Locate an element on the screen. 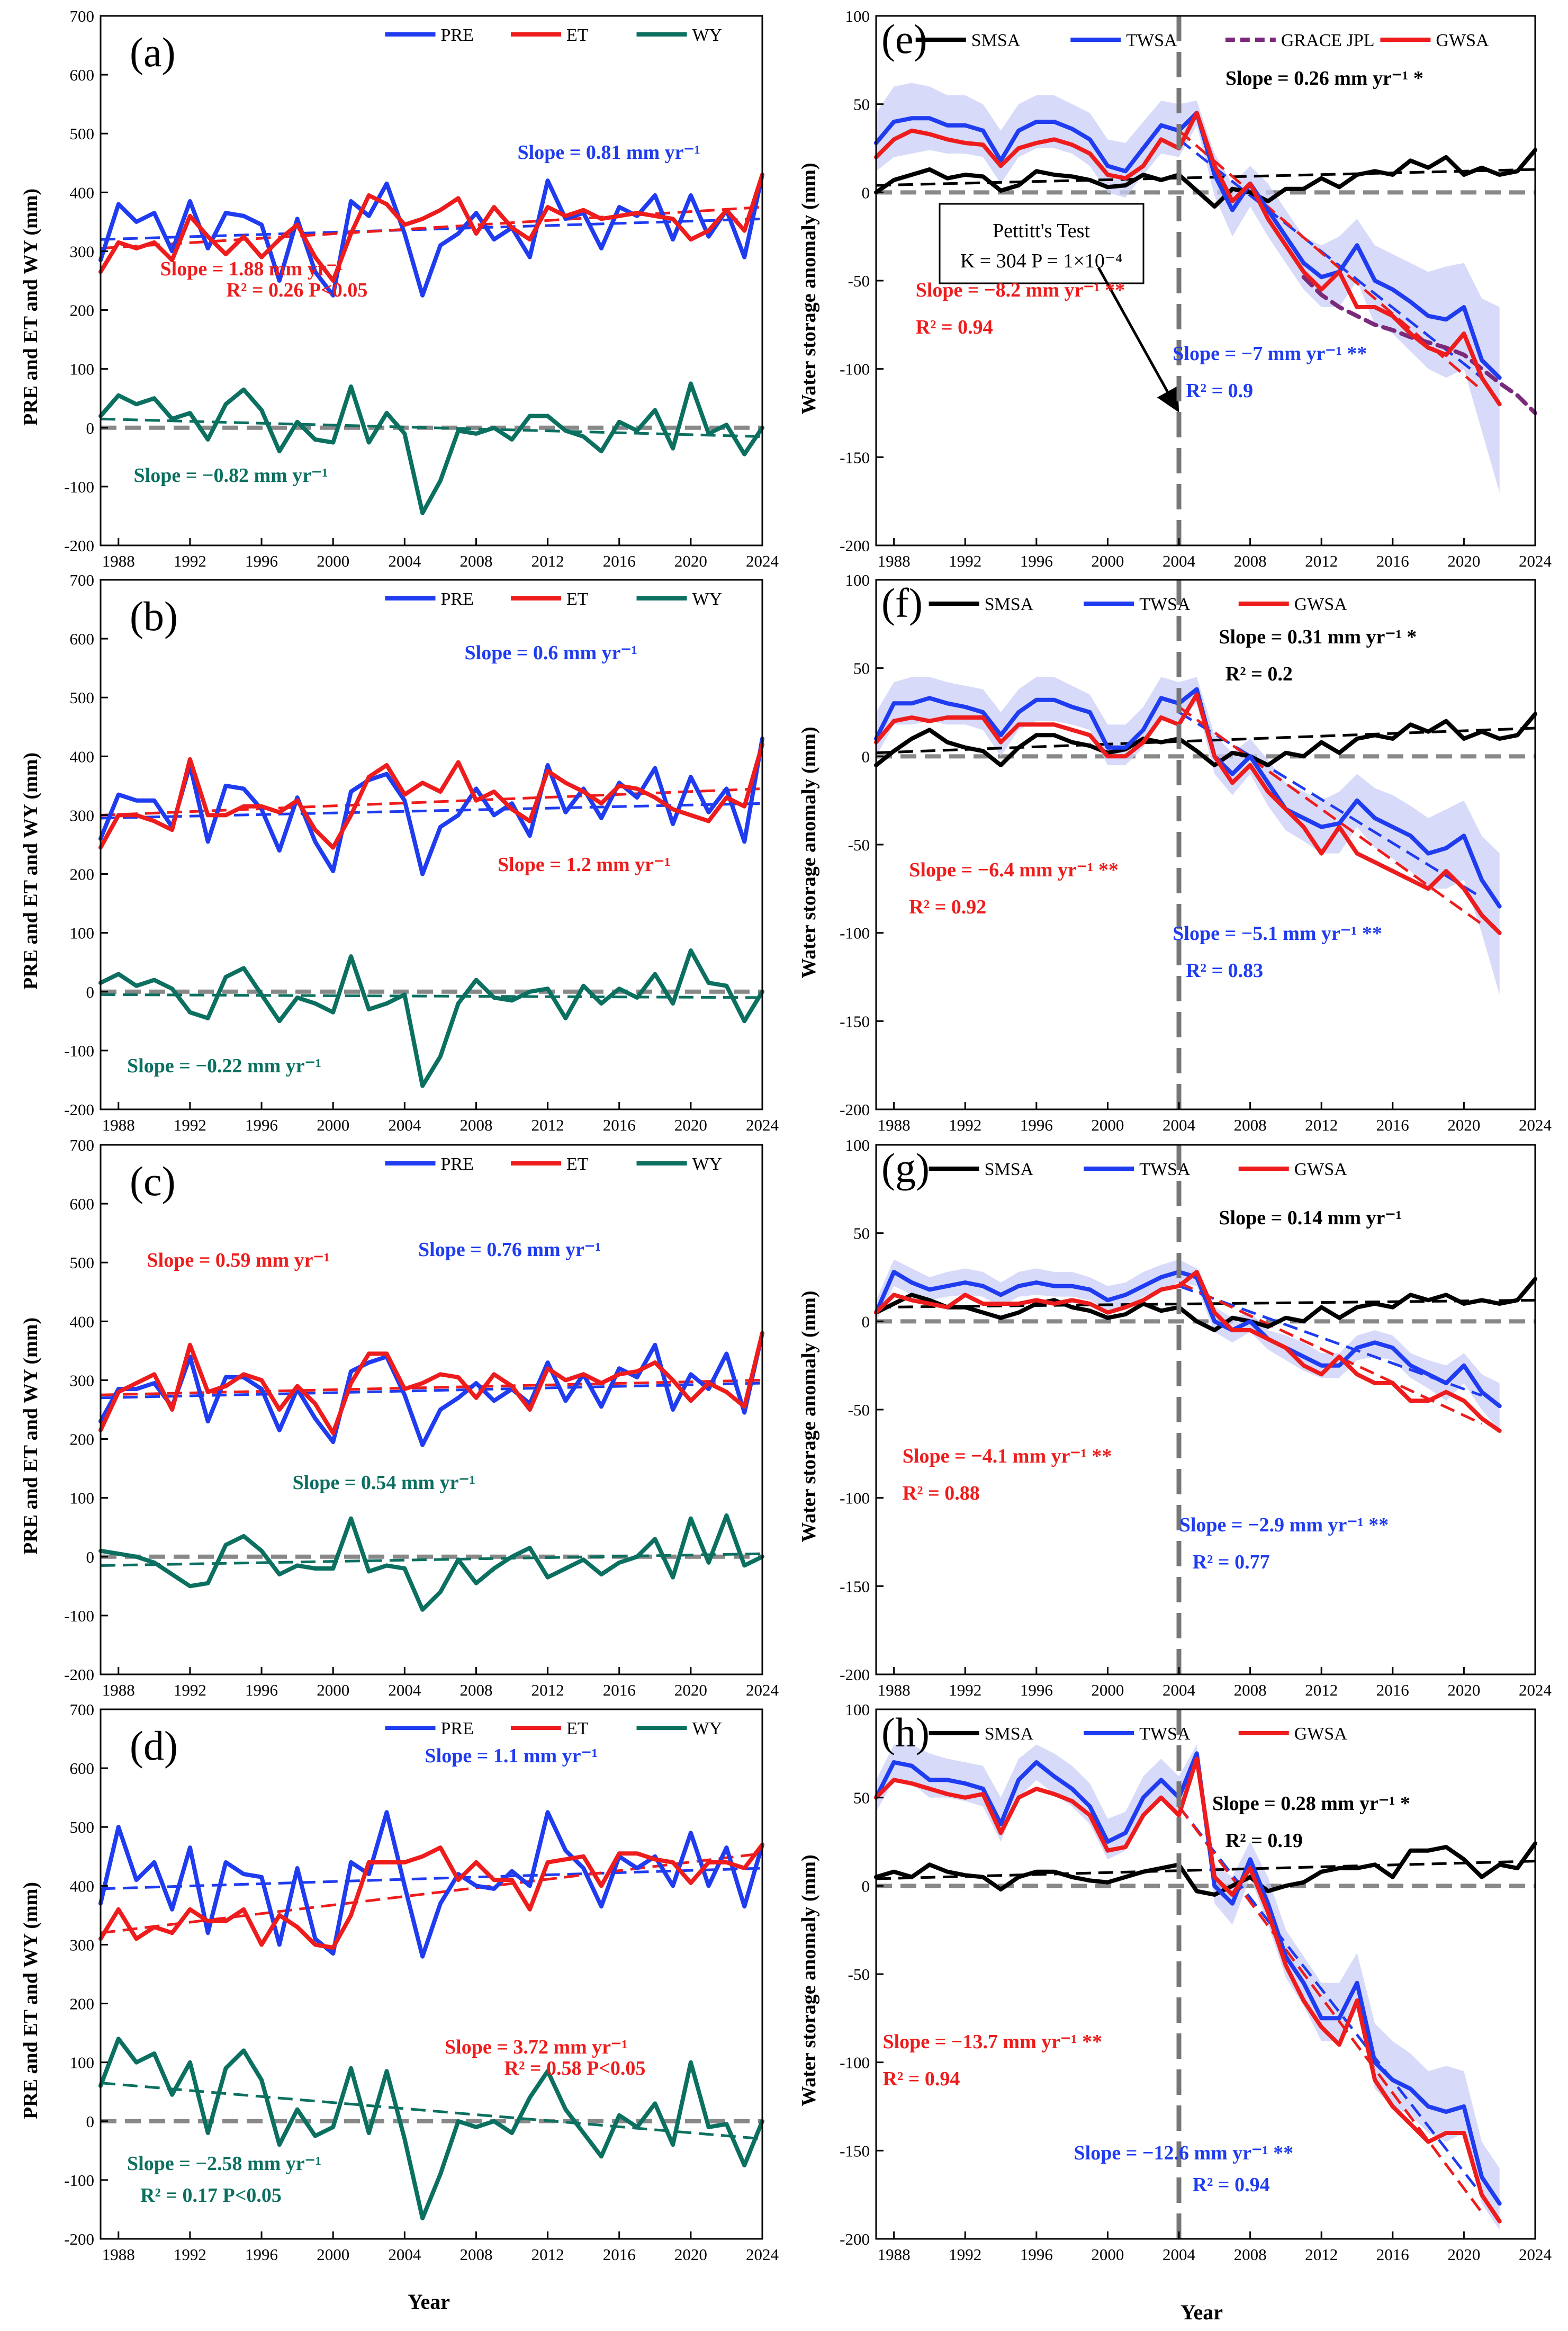 Image resolution: width=1568 pixels, height=2331 pixels. annotation-text: Slope = 3.72 mm yr⁻¹ is located at coordinates (536, 2047).